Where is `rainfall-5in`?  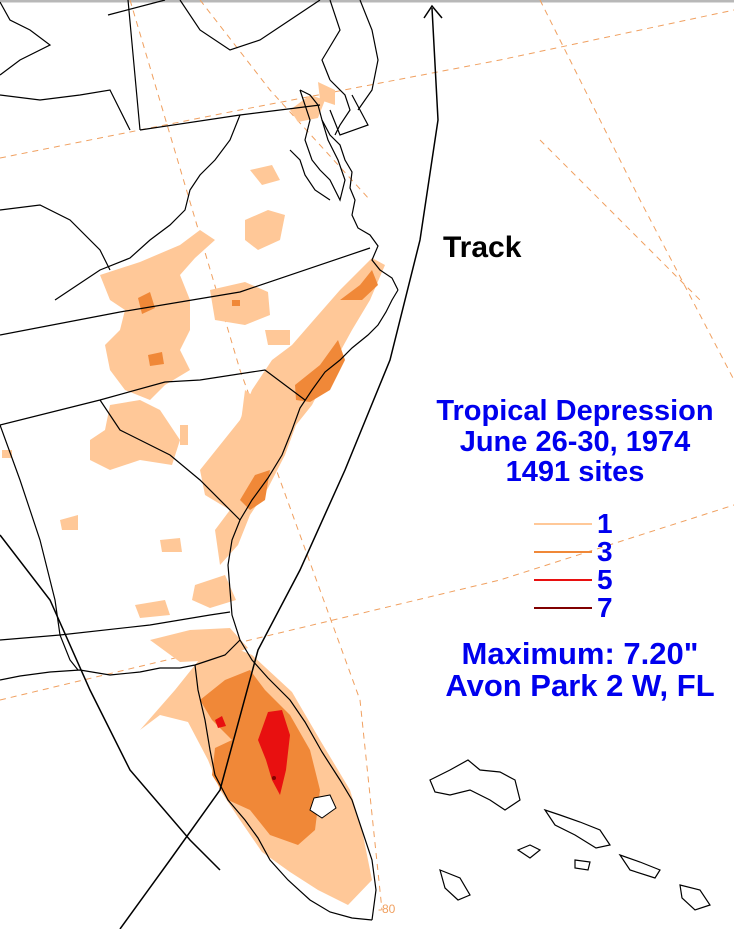 rainfall-5in is located at coordinates (252, 752).